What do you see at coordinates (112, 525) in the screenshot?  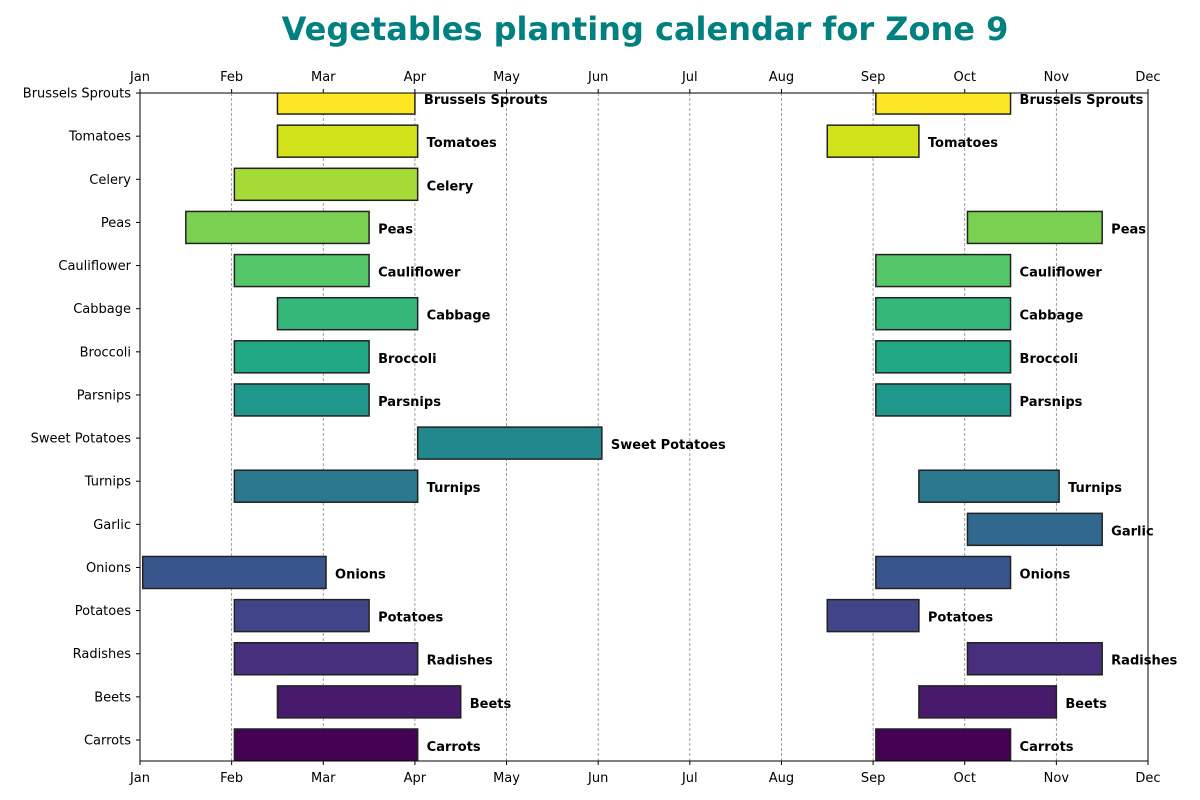 I see `y-tick-label: Garlic` at bounding box center [112, 525].